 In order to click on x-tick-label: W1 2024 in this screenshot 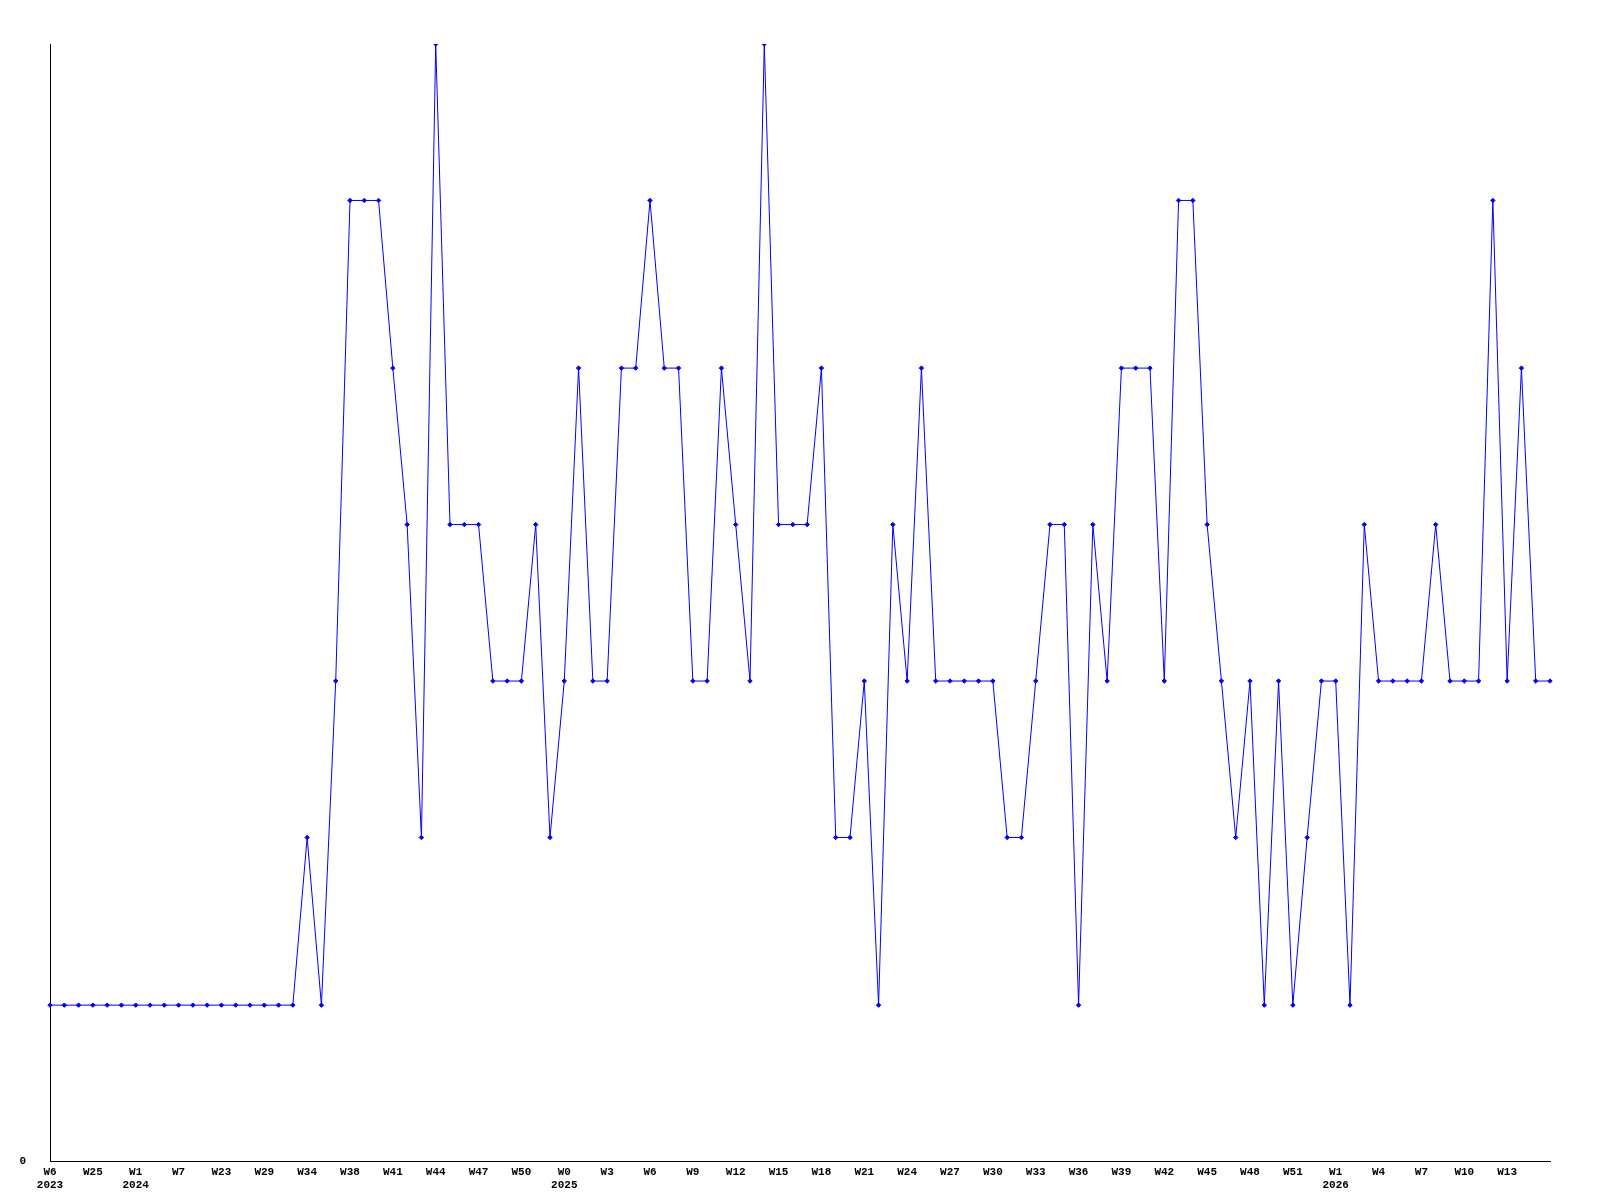, I will do `click(136, 1178)`.